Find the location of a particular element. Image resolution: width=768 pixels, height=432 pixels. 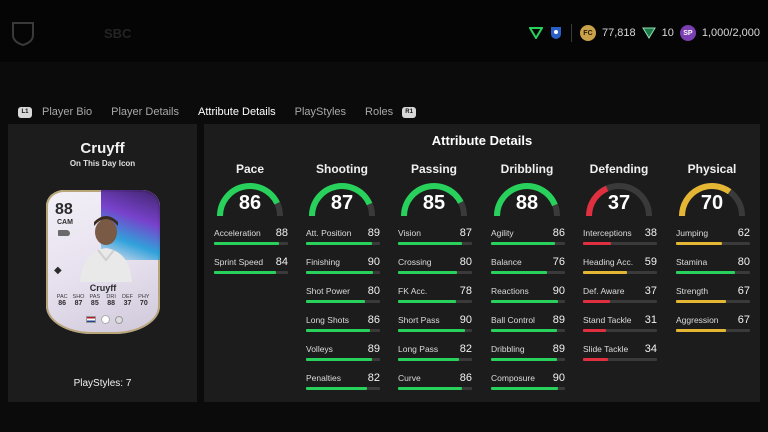

coin-icon: FC is located at coordinates (587, 33).